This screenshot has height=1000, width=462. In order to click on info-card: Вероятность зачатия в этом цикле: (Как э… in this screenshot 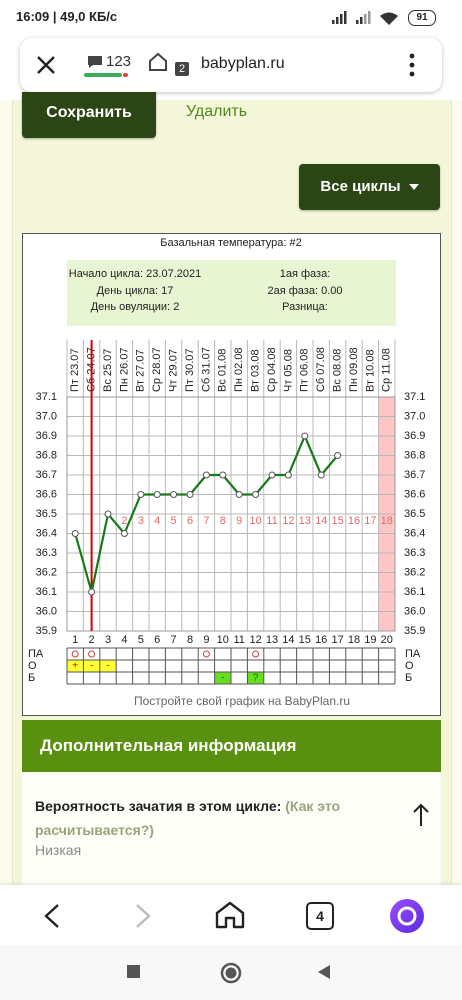, I will do `click(231, 828)`.